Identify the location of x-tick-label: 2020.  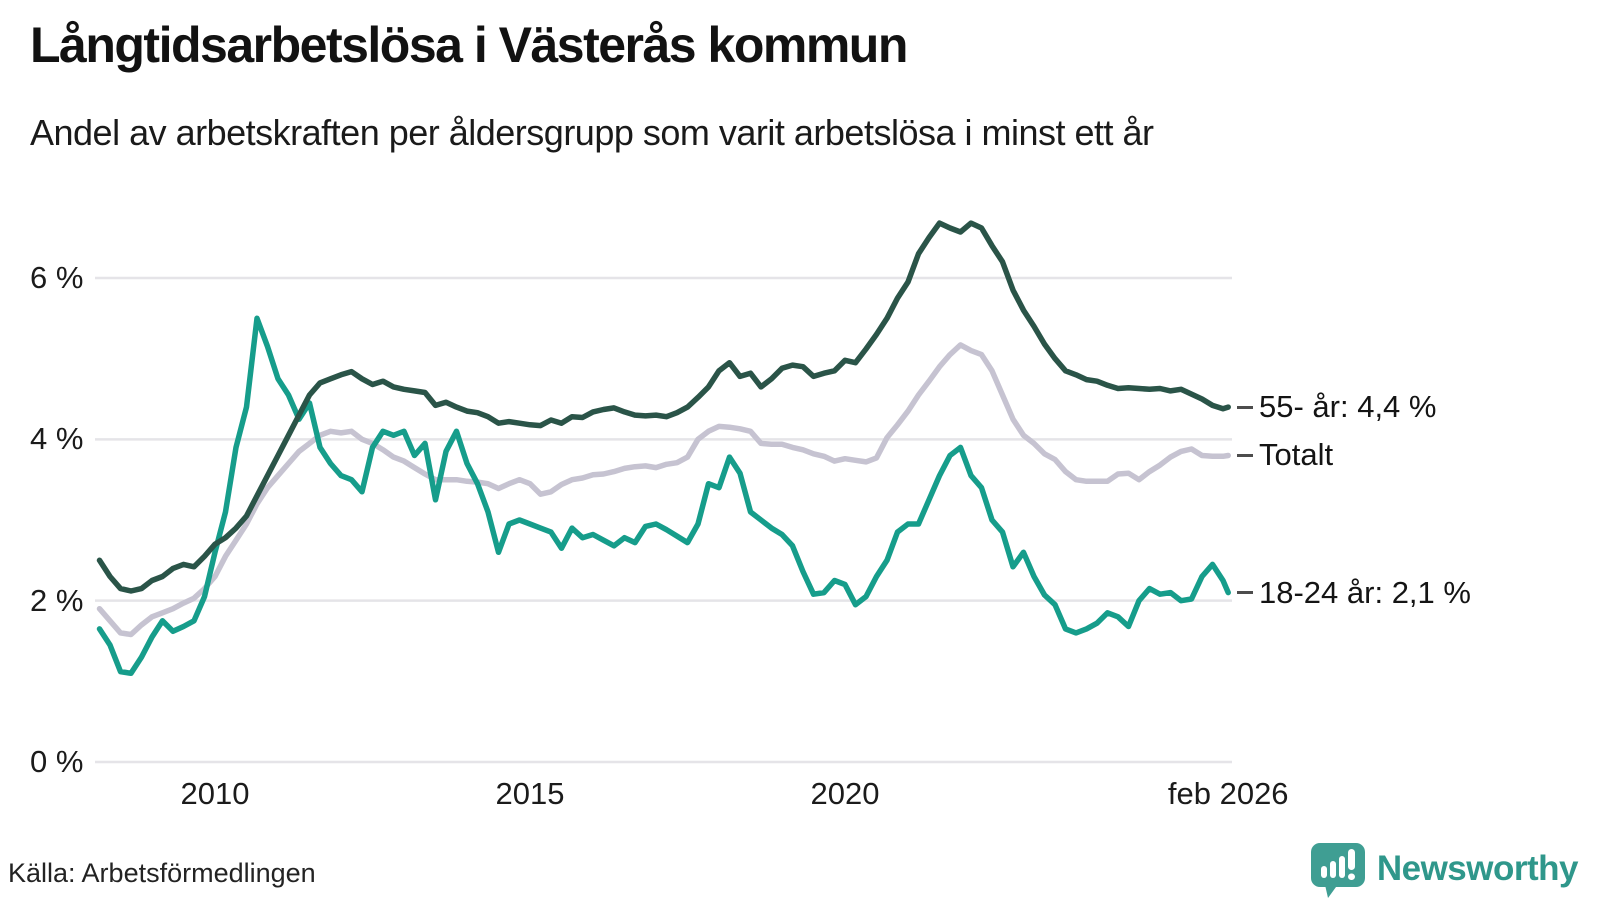
(845, 793).